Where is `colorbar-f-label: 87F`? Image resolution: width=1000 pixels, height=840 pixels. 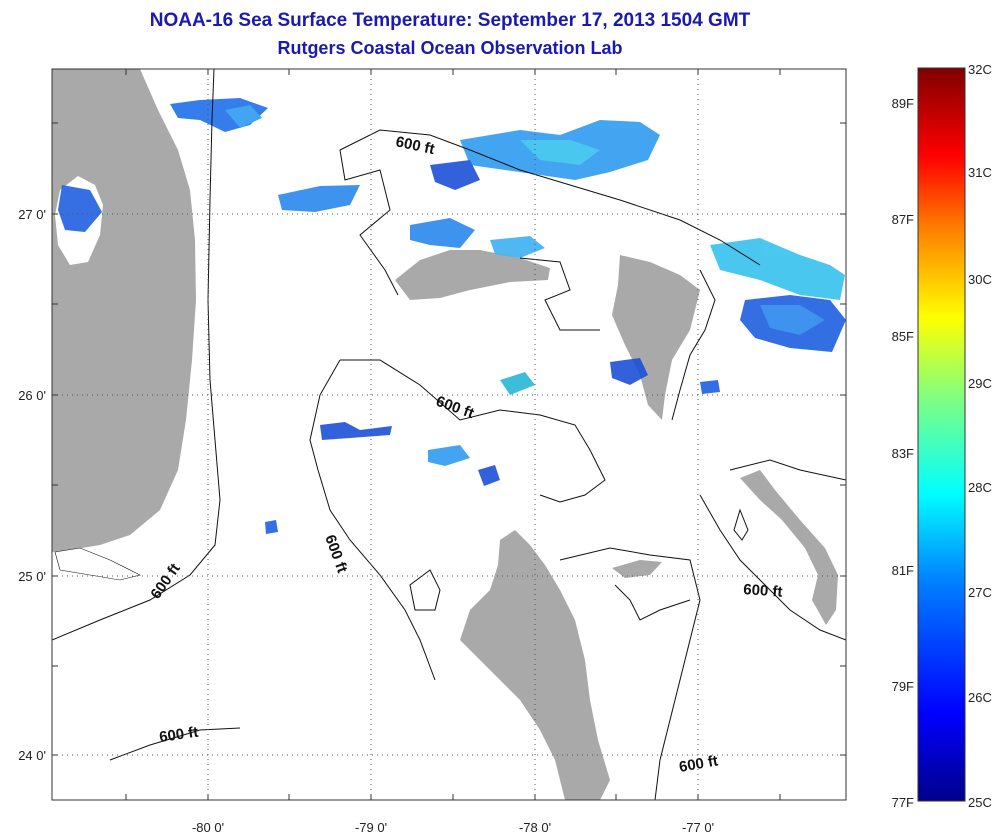
colorbar-f-label: 87F is located at coordinates (903, 219).